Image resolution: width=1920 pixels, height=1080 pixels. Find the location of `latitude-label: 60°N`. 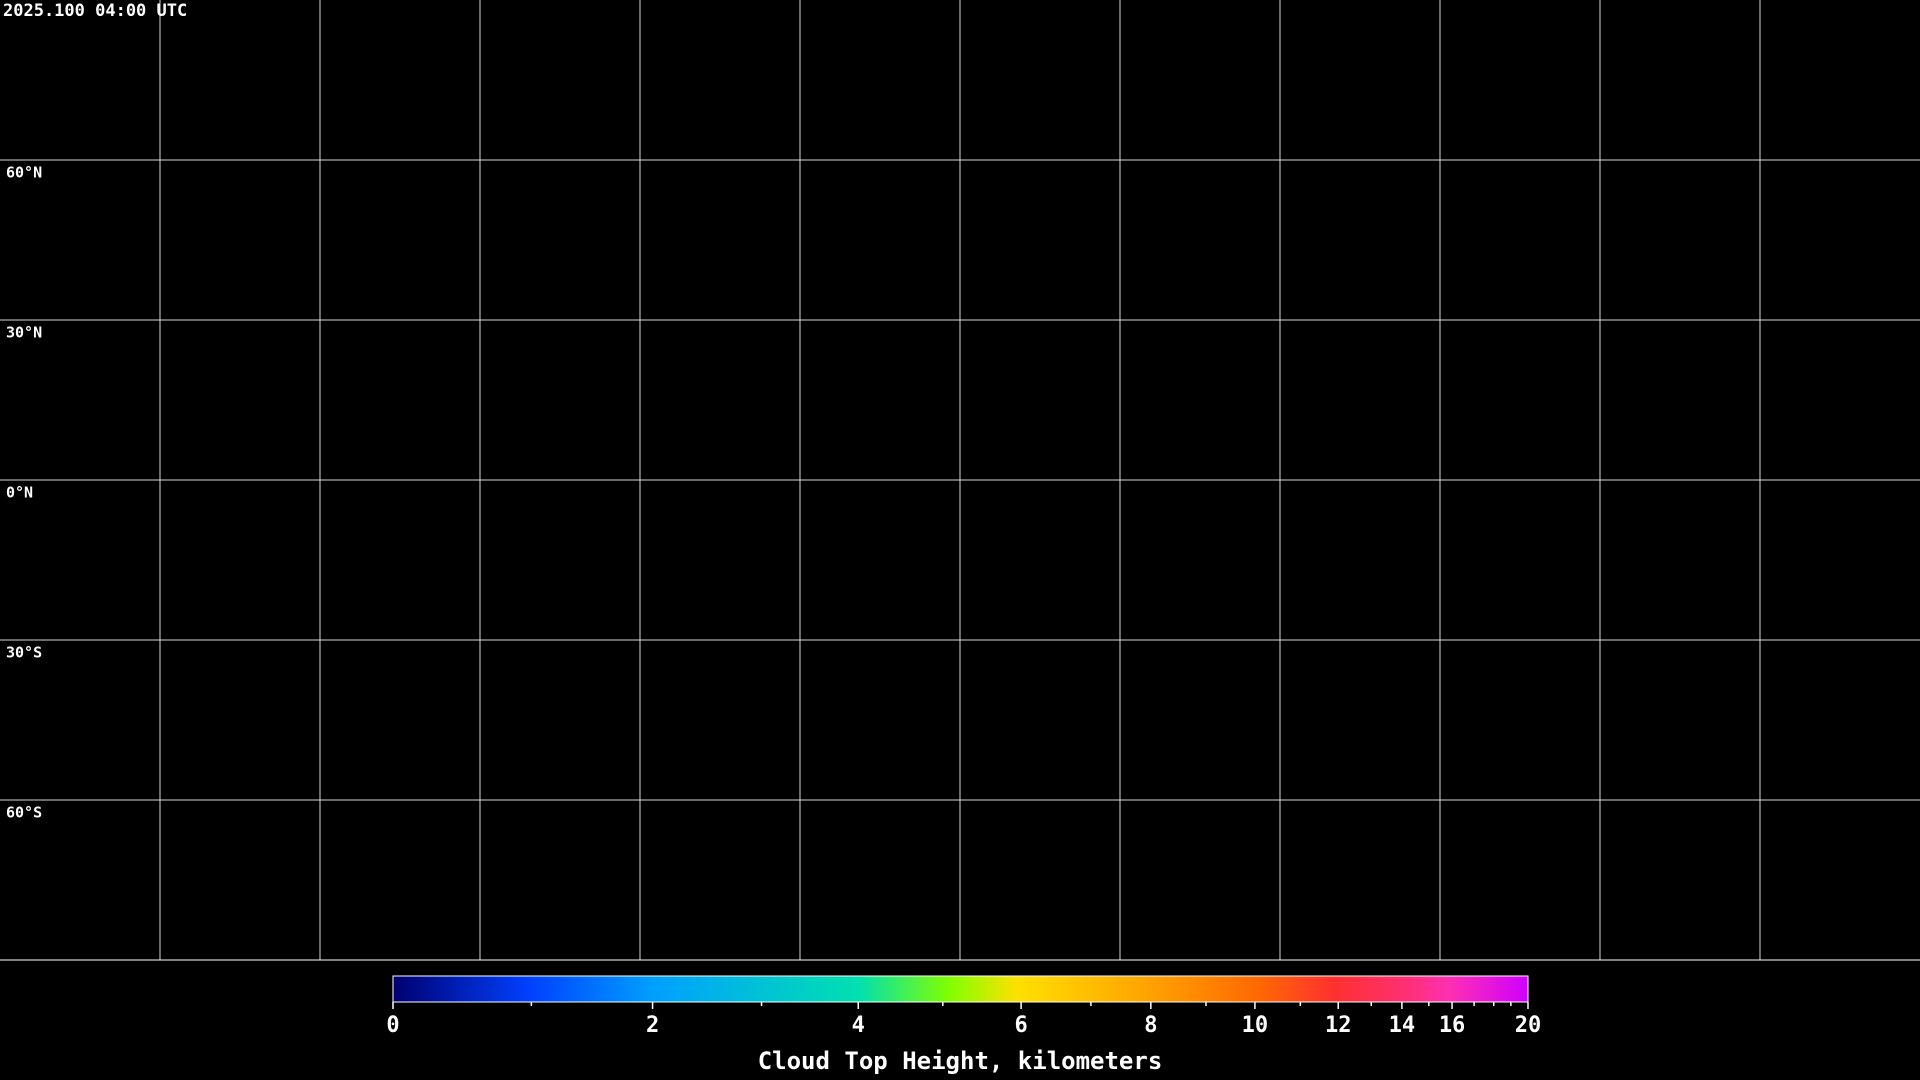

latitude-label: 60°N is located at coordinates (24, 173).